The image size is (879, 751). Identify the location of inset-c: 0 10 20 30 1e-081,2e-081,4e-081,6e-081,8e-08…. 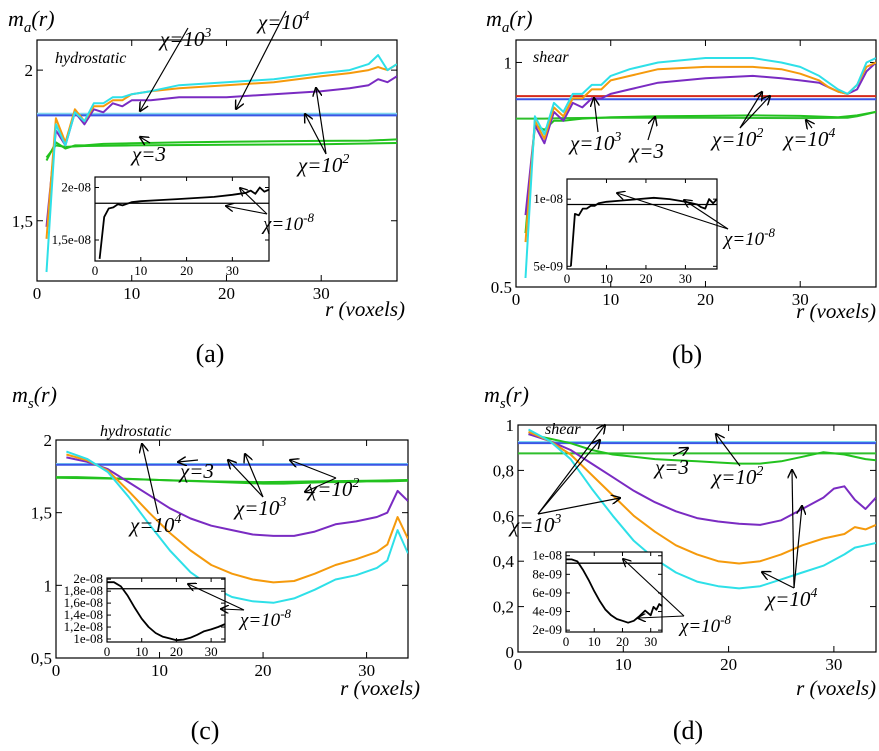
(178, 615).